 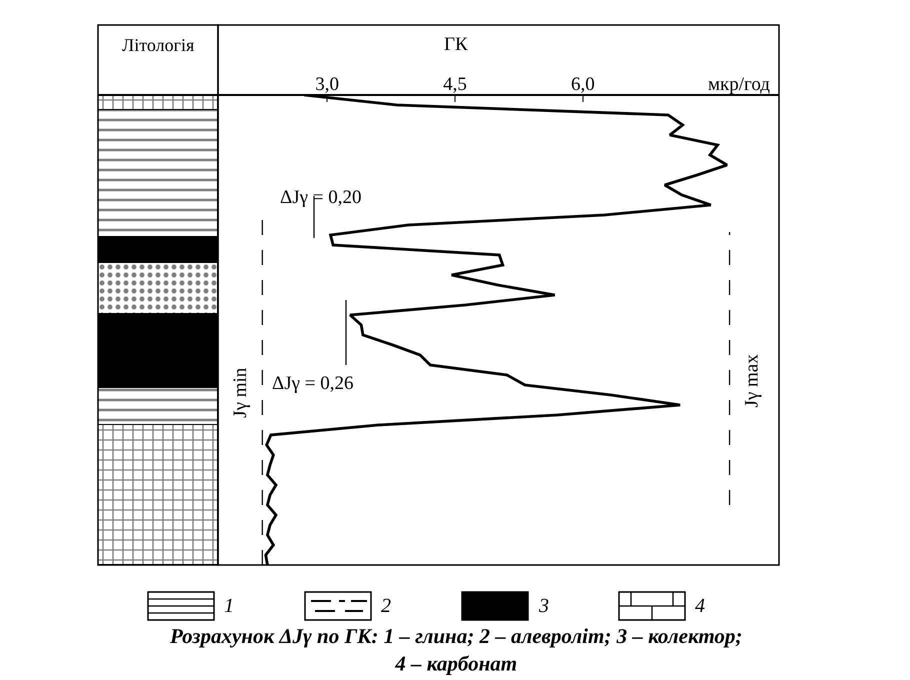 What do you see at coordinates (313, 383) in the screenshot?
I see `annotation: ΔJγ = 0,26` at bounding box center [313, 383].